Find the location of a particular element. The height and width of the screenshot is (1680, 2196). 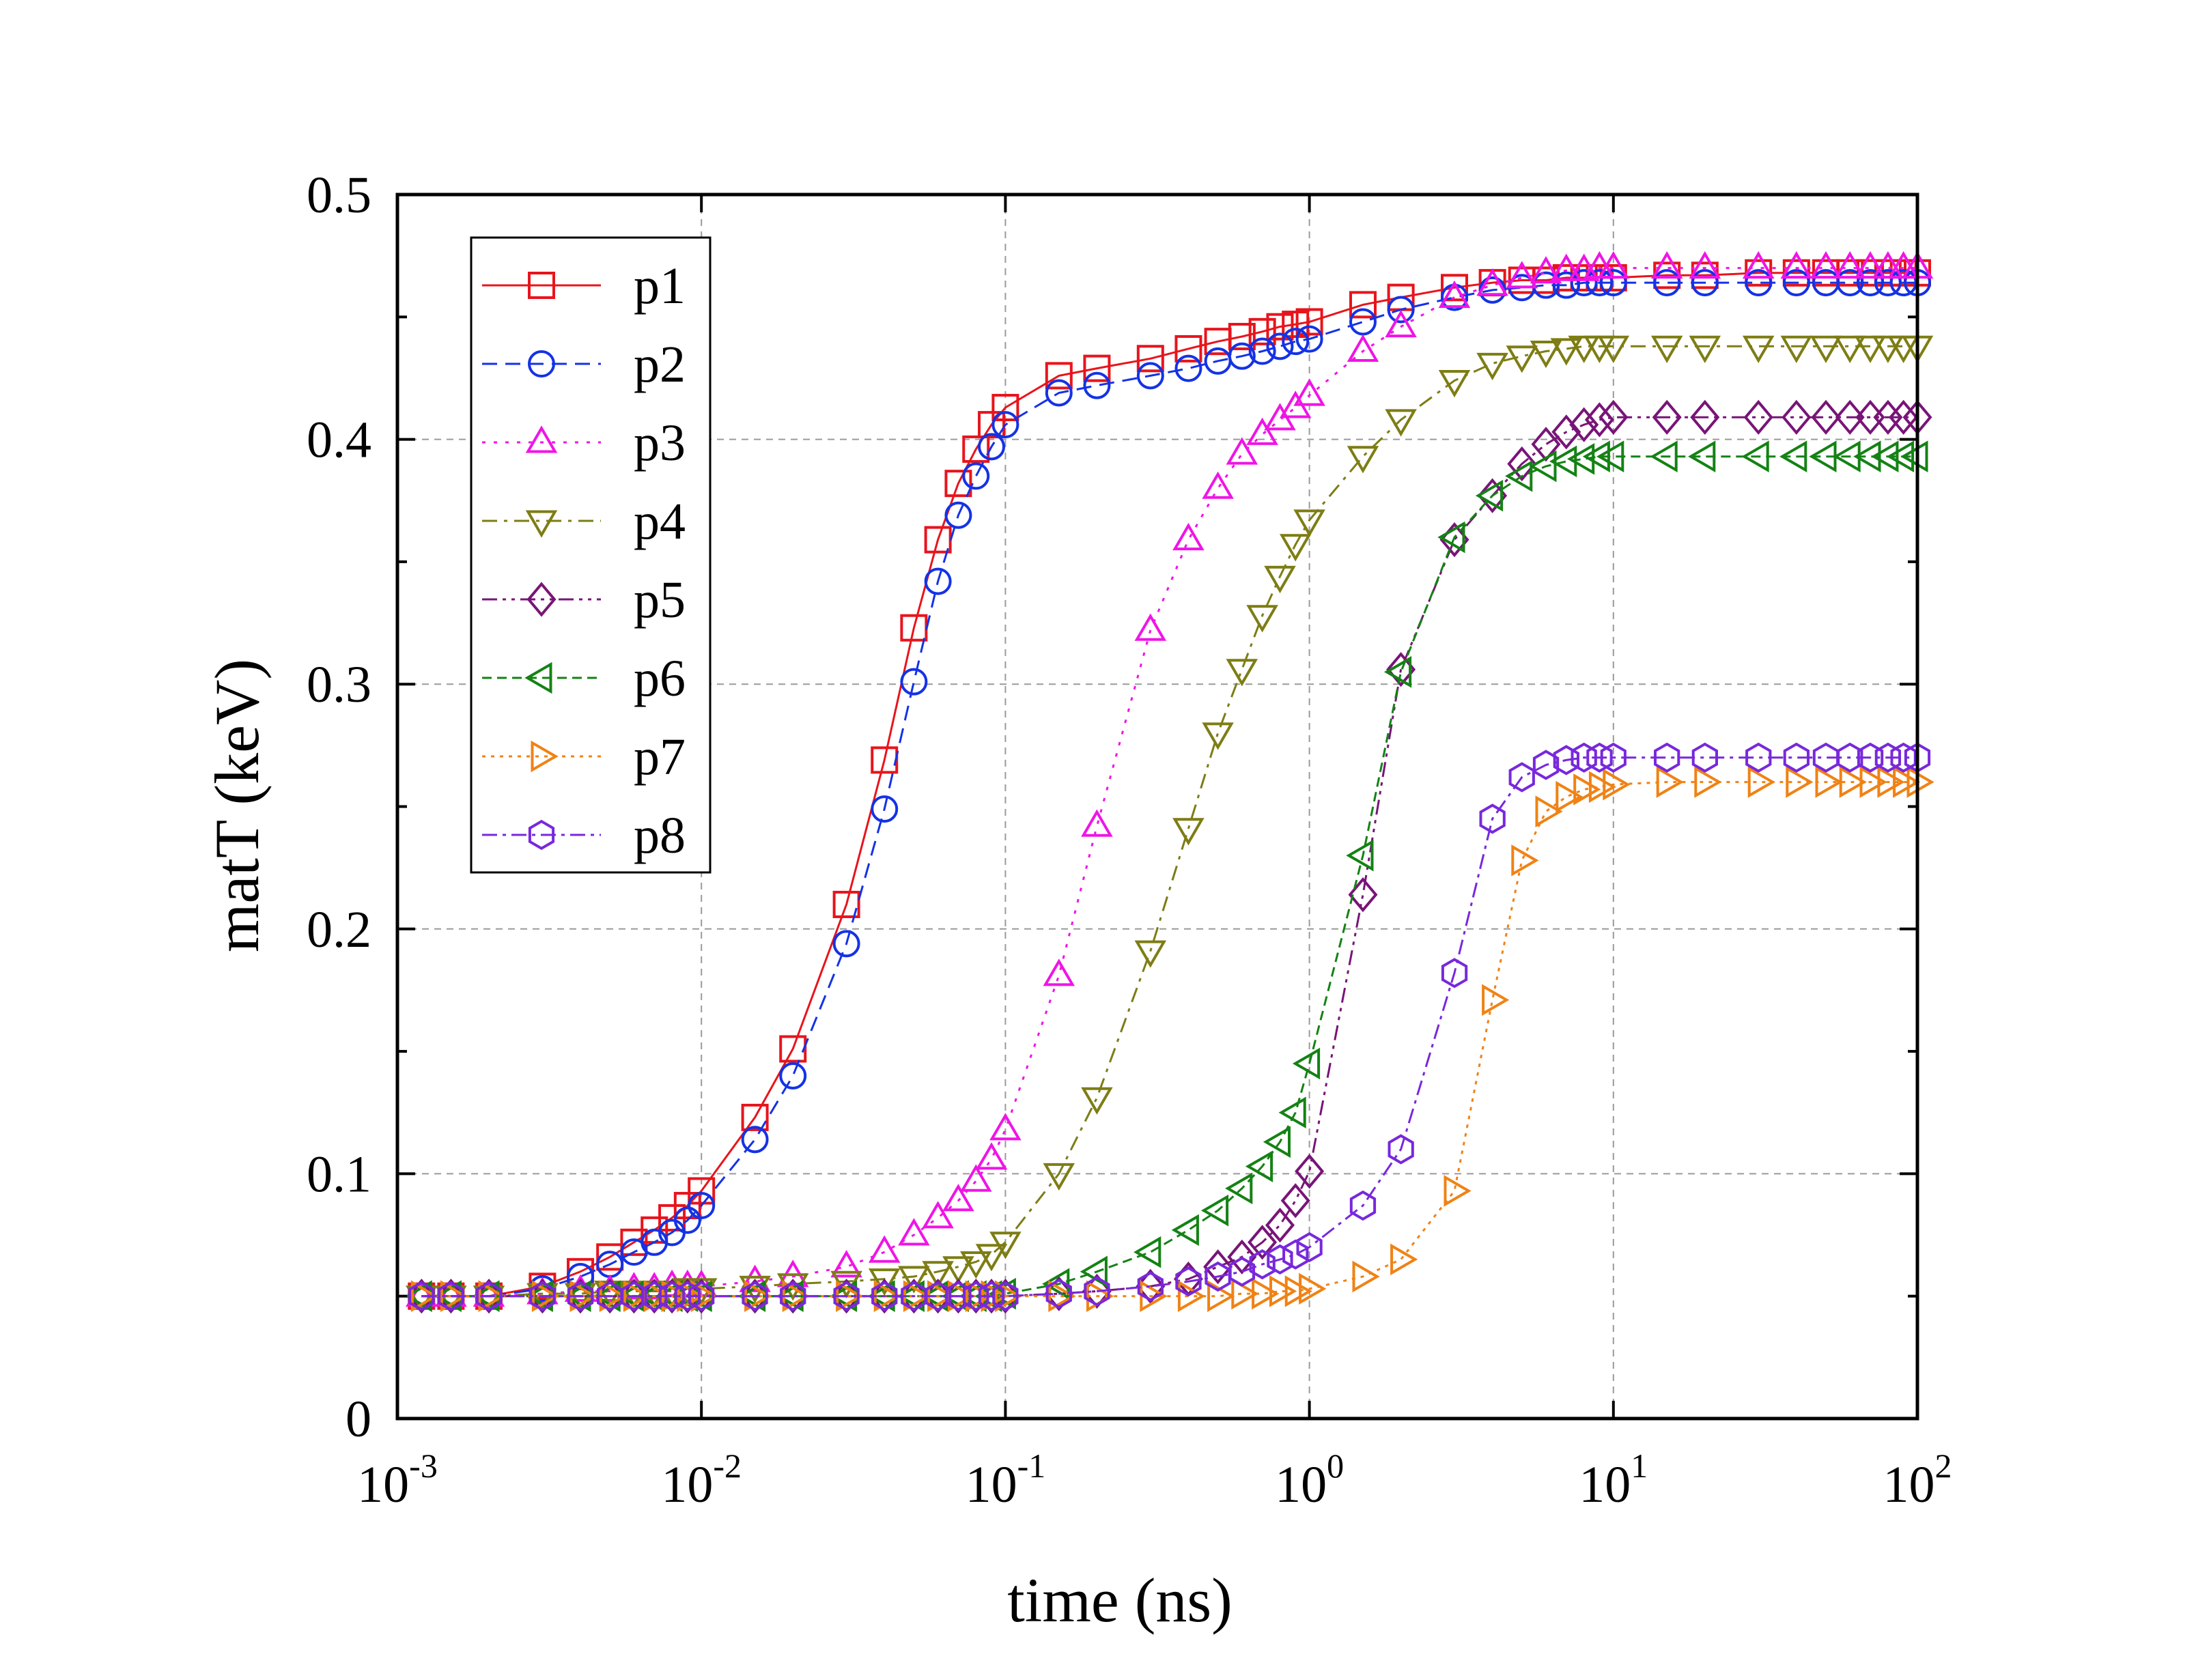

legend-box is located at coordinates (591, 555).